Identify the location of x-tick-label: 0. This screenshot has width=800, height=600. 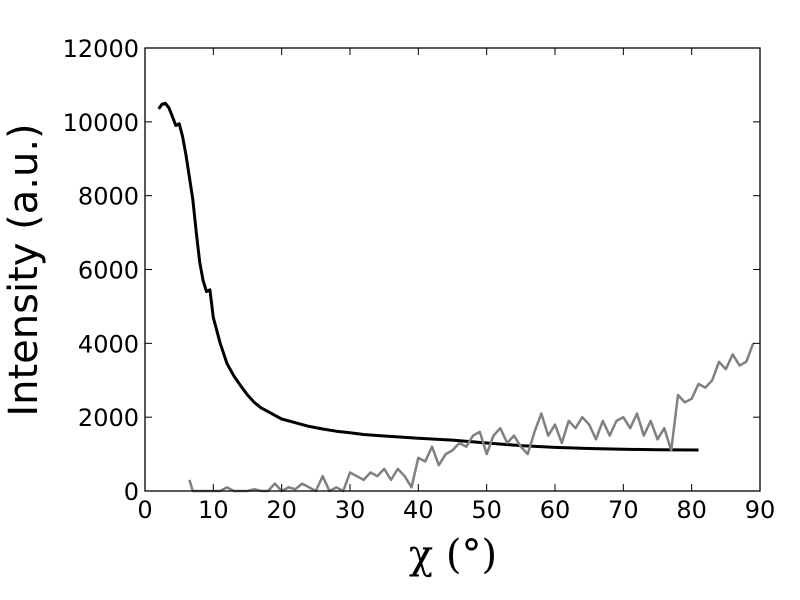
(144, 510).